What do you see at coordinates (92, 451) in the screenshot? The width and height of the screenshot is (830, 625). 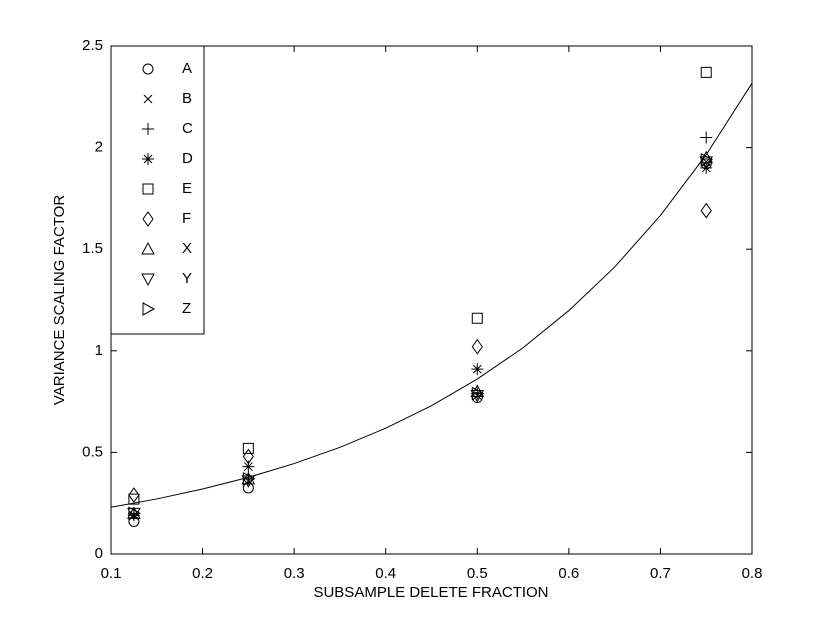 I see `y-tick-label: 0.5` at bounding box center [92, 451].